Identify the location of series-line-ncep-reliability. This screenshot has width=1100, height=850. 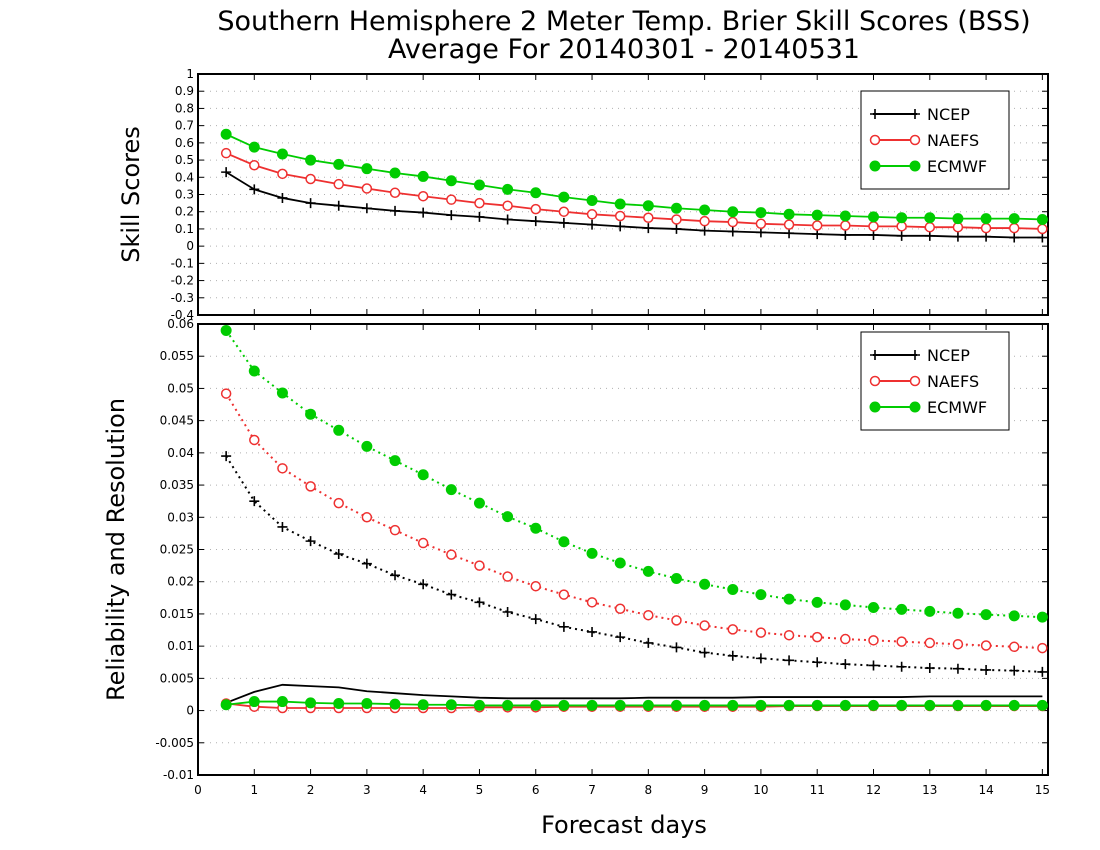
(634, 693).